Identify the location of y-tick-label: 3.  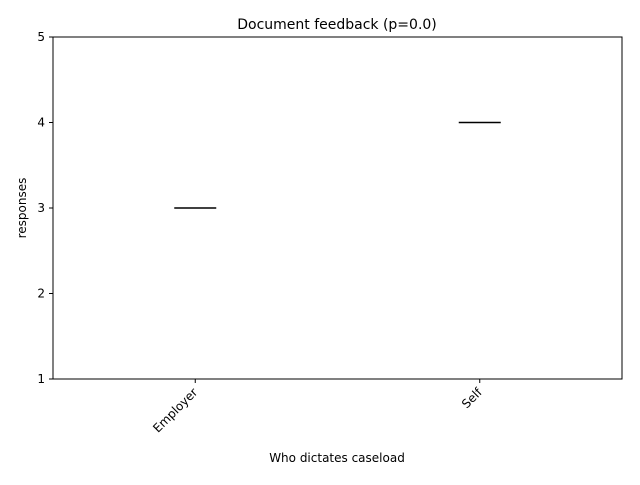
(41, 208).